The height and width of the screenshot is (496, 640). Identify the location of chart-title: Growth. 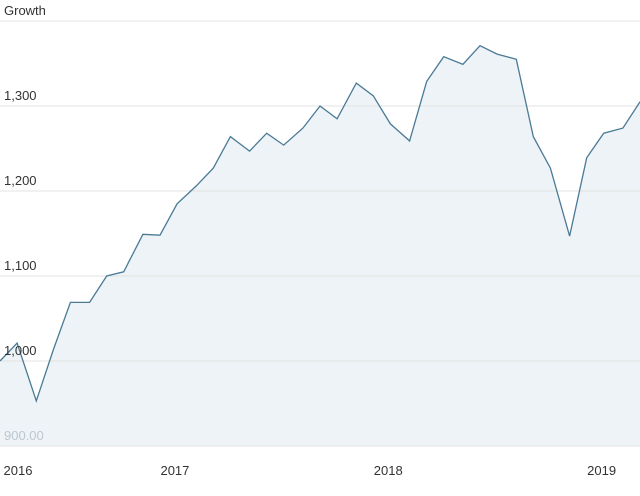
(25, 10).